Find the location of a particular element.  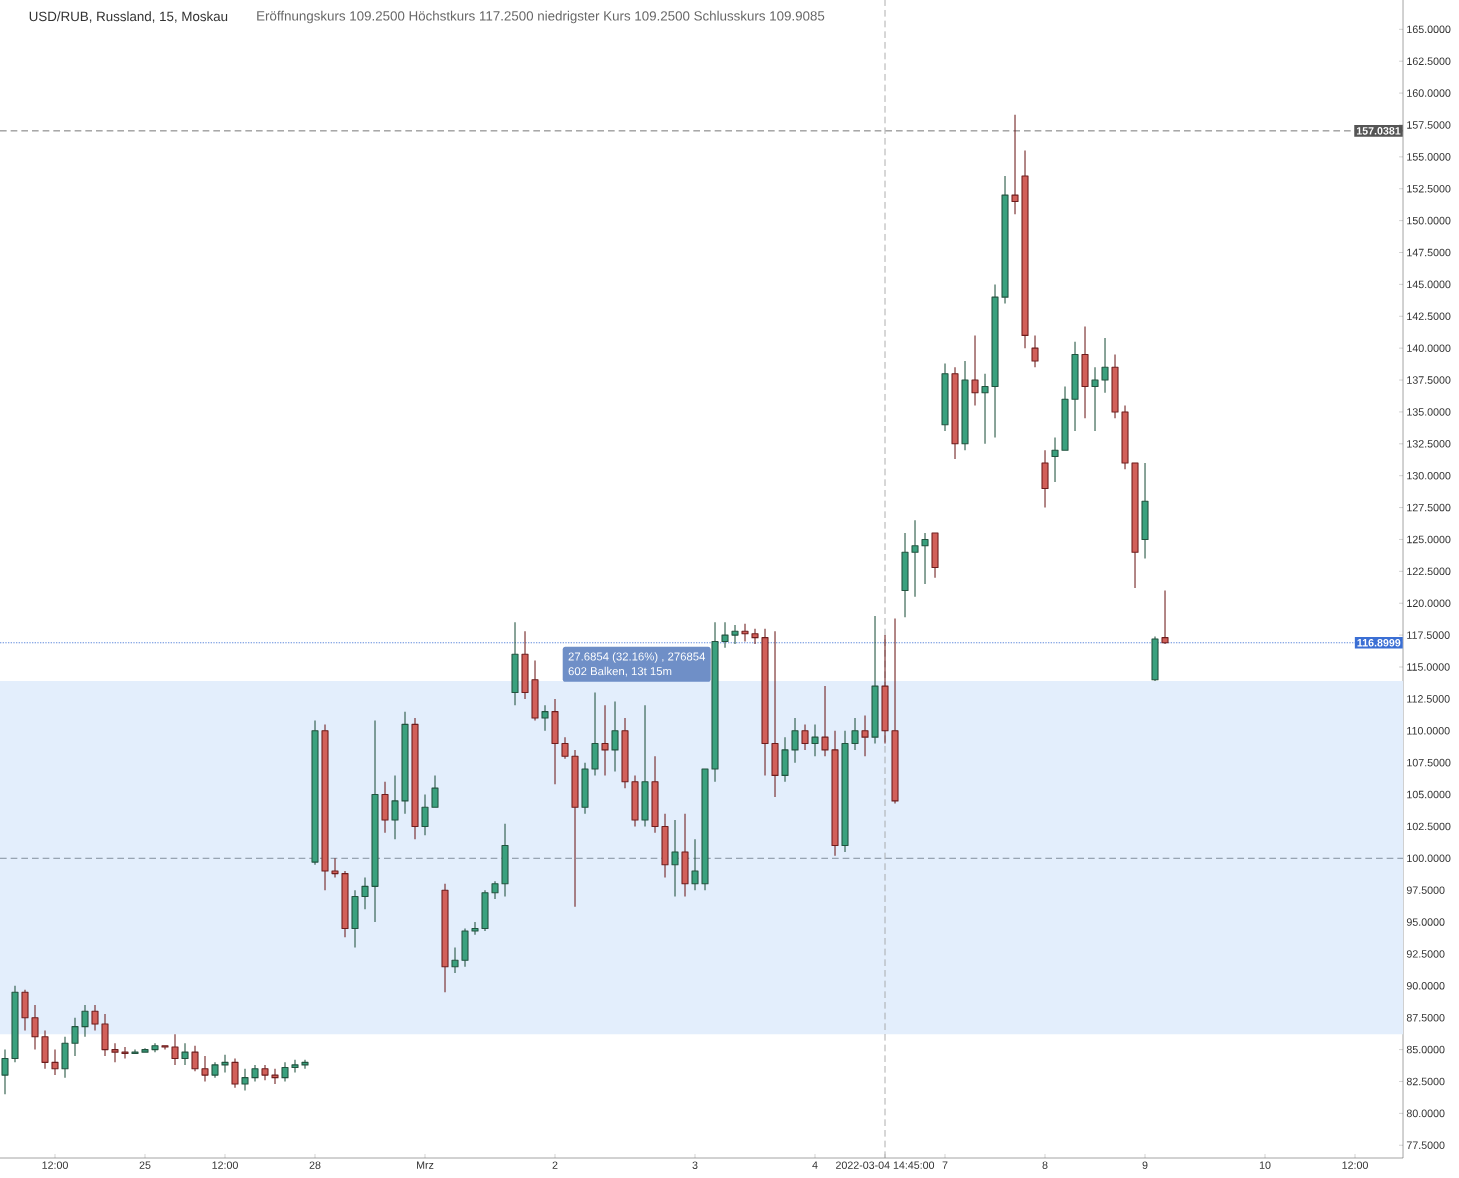

y-tick-label: 152.5000 is located at coordinates (1429, 188).